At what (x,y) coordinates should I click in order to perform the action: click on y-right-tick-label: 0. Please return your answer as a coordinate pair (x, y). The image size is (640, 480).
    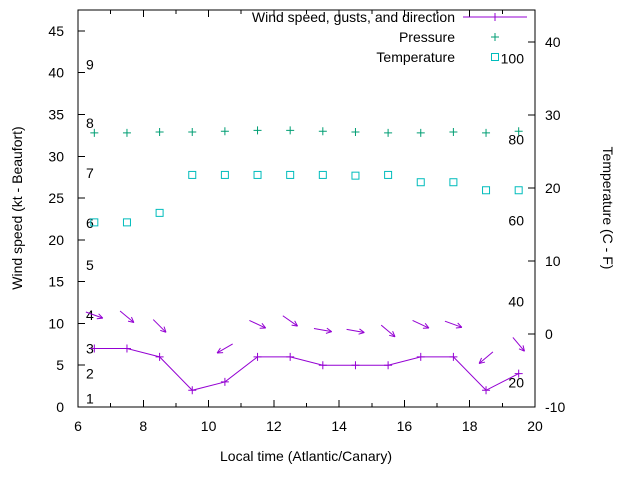
    Looking at the image, I should click on (549, 334).